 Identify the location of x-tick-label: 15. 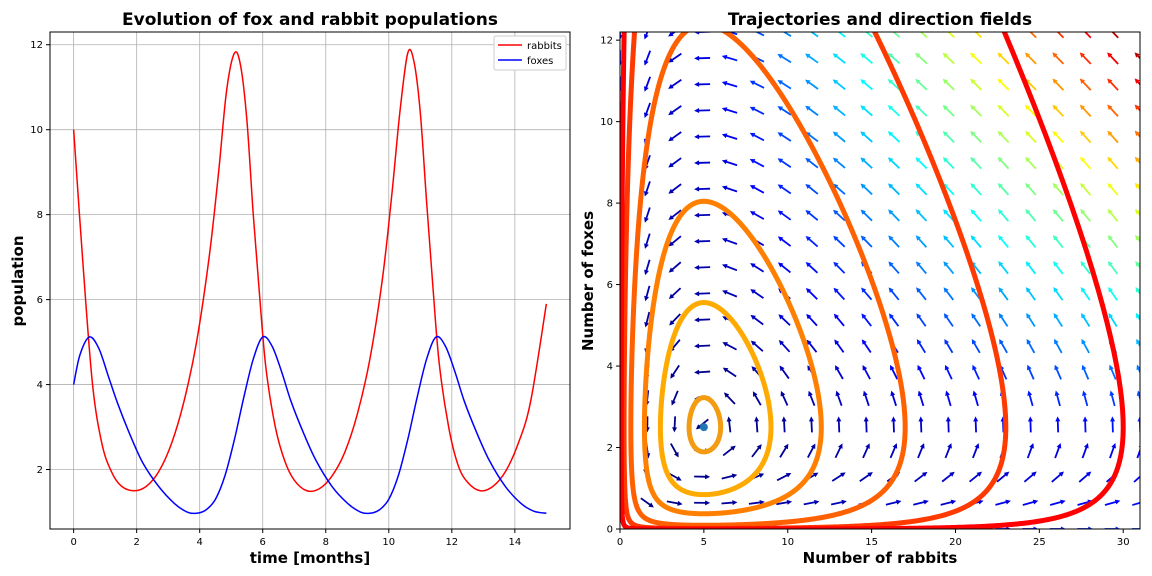
(871, 542).